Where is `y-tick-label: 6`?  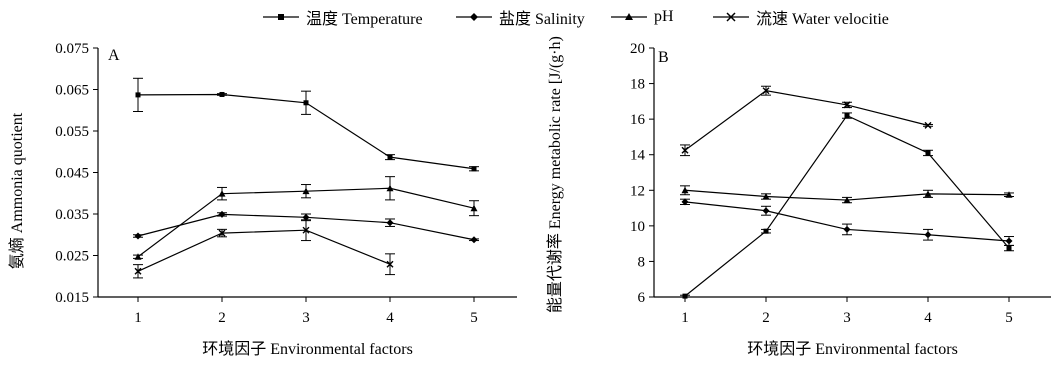 y-tick-label: 6 is located at coordinates (642, 298).